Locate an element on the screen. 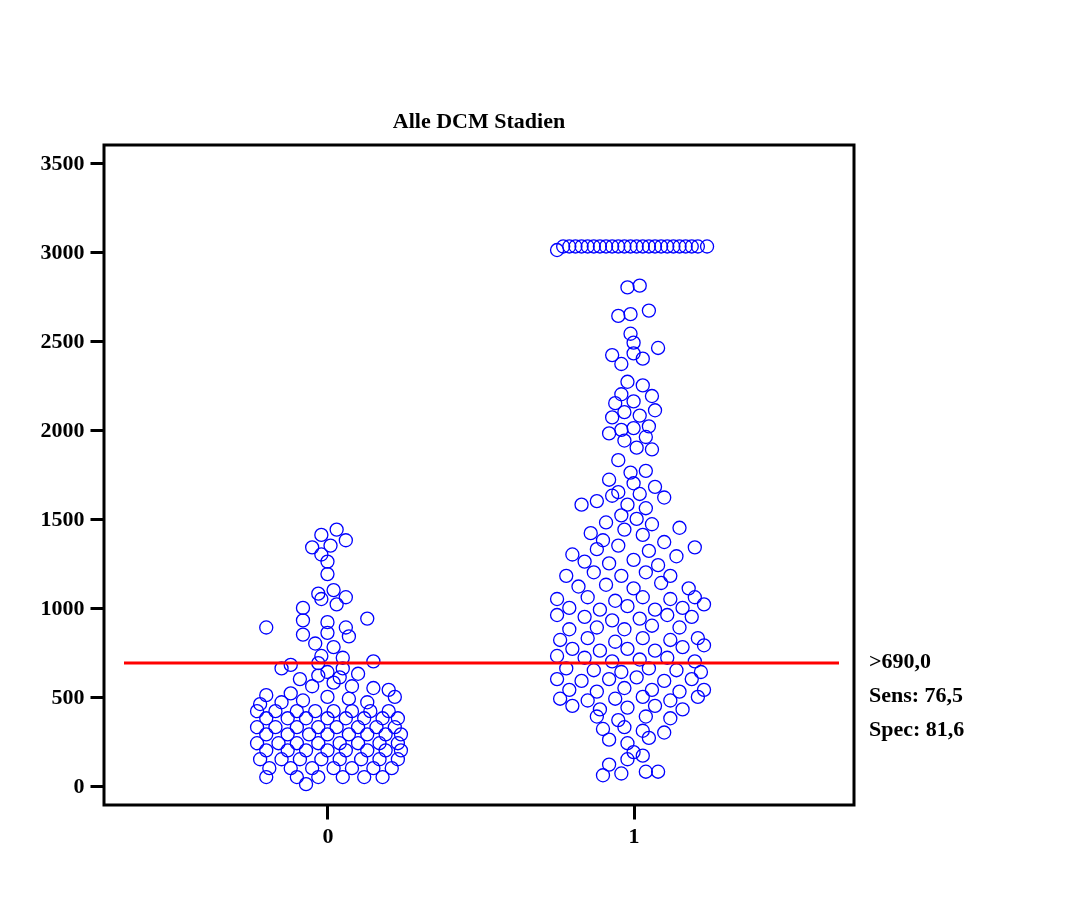 This screenshot has width=1091, height=901. x-tick-label: 1 is located at coordinates (634, 835).